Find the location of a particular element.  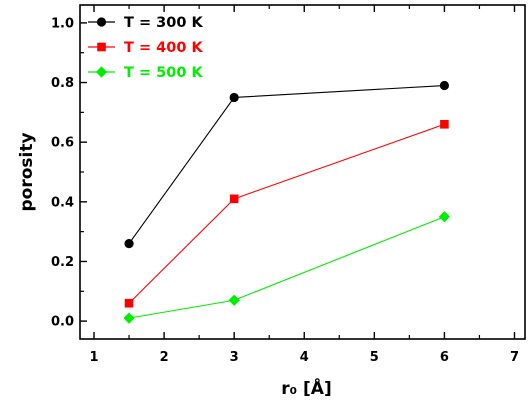

x-axis-label: r₀ [Å] is located at coordinates (306, 387).